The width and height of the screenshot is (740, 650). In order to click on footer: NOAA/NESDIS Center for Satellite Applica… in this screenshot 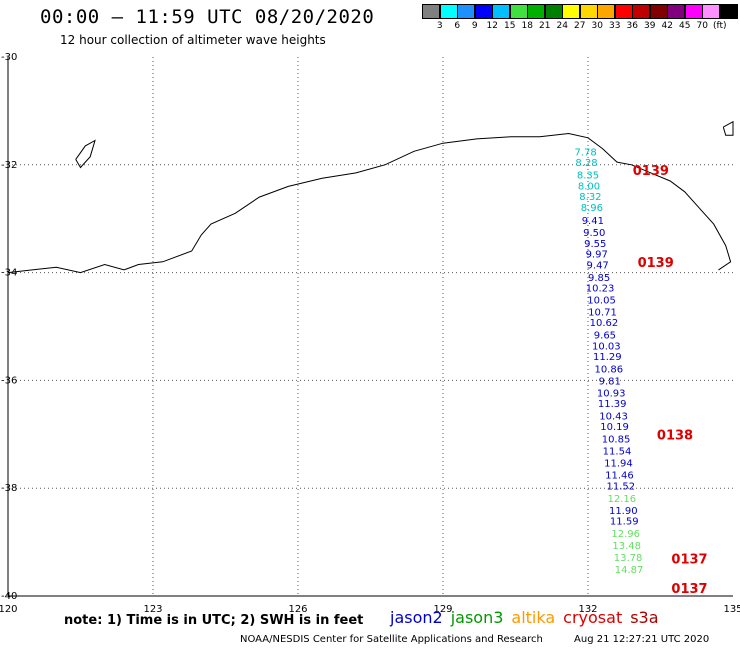, I will do `click(474, 639)`.